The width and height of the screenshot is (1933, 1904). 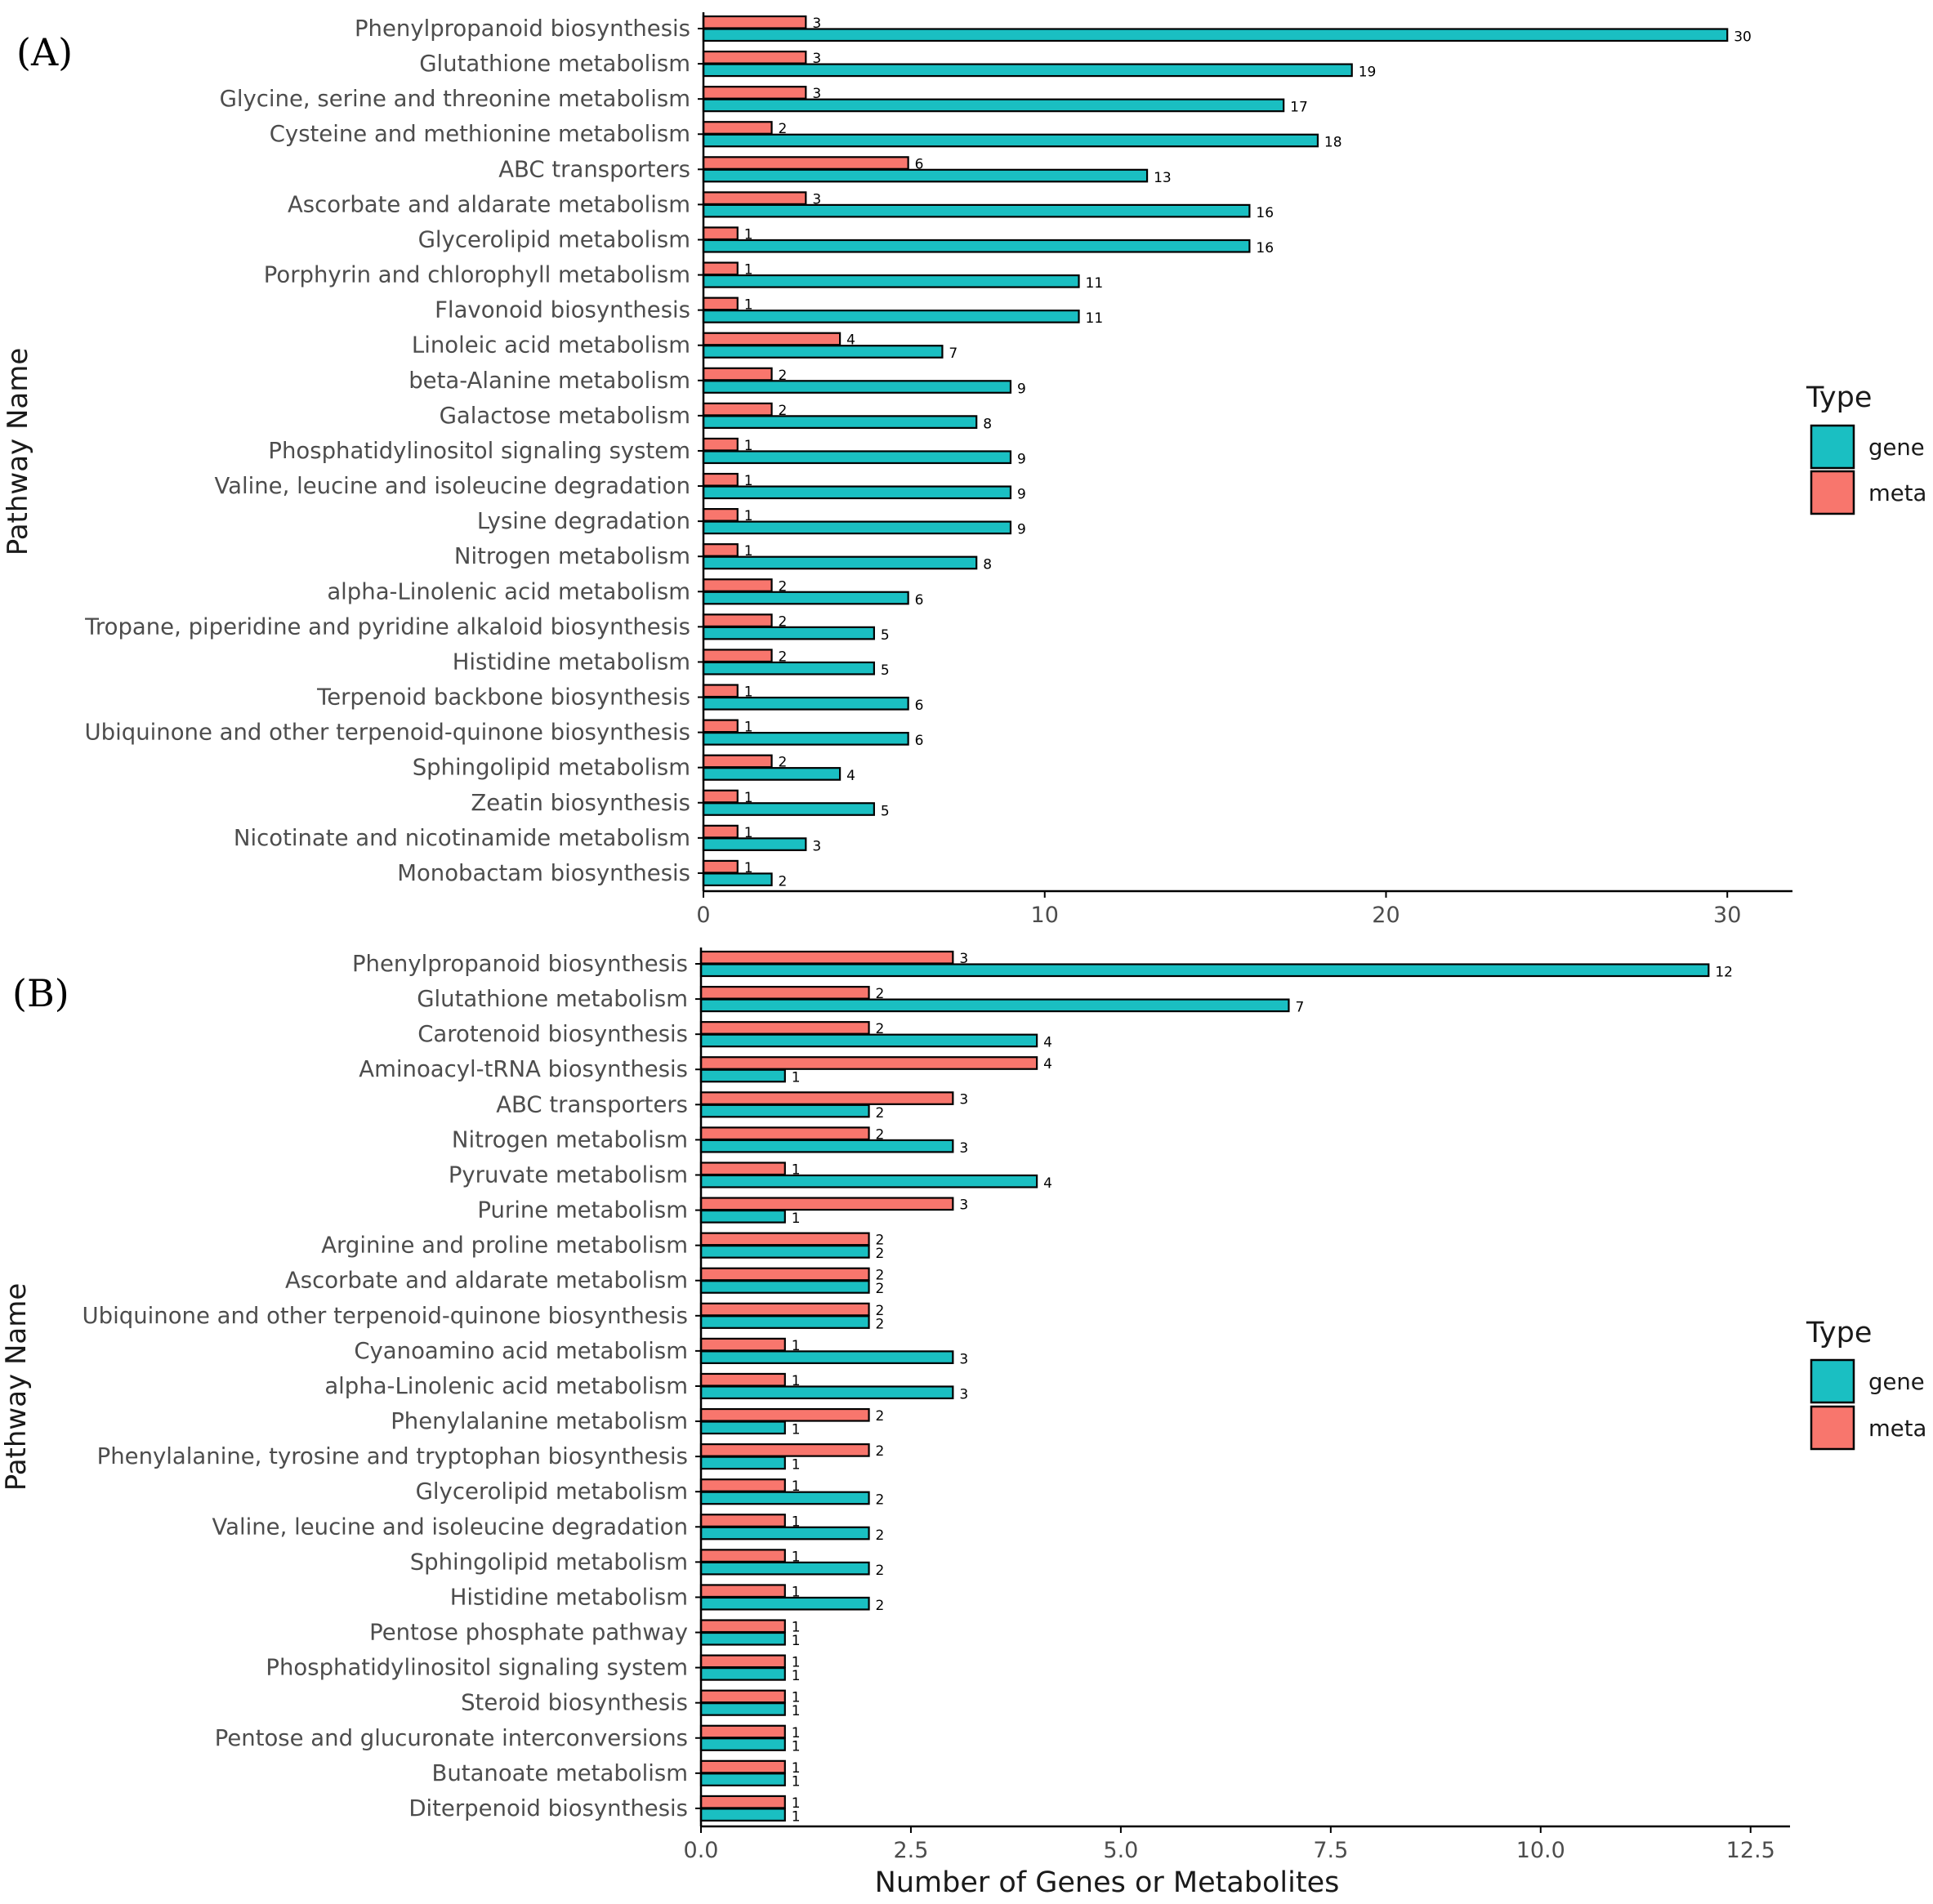 I want to click on y-axis-title: Pathway Name, so click(x=18, y=452).